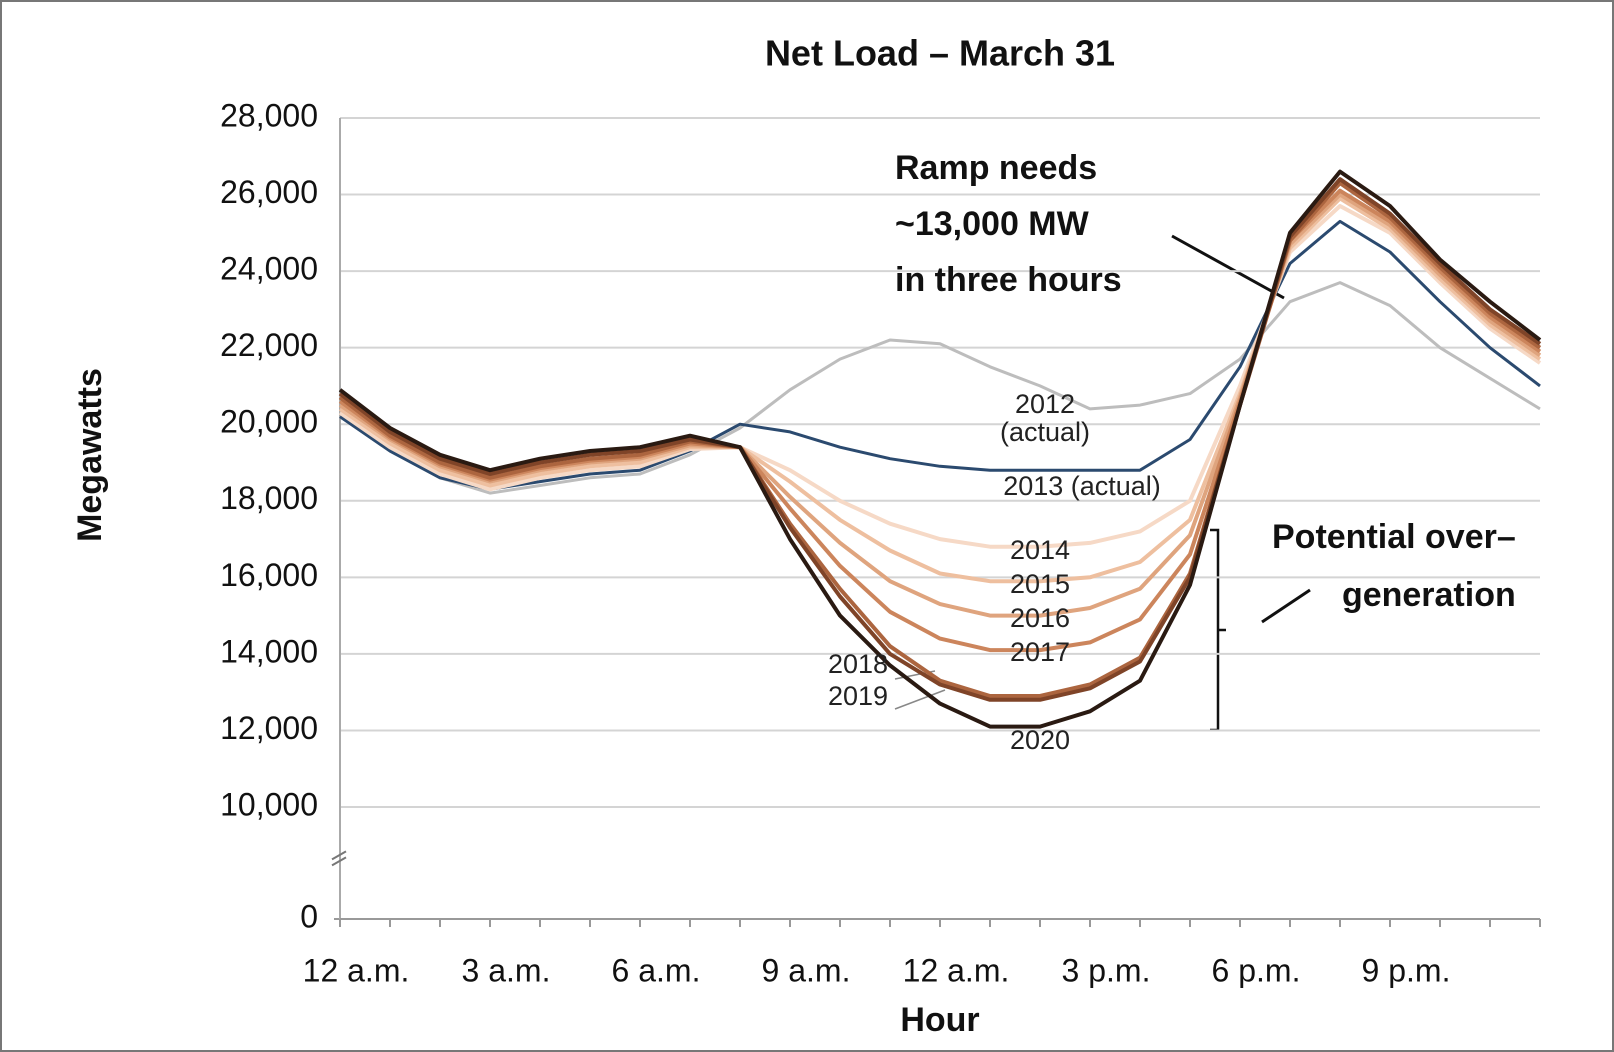 Image resolution: width=1614 pixels, height=1052 pixels. Describe the element at coordinates (269, 804) in the screenshot. I see `y-tick-label: 10,000` at that location.